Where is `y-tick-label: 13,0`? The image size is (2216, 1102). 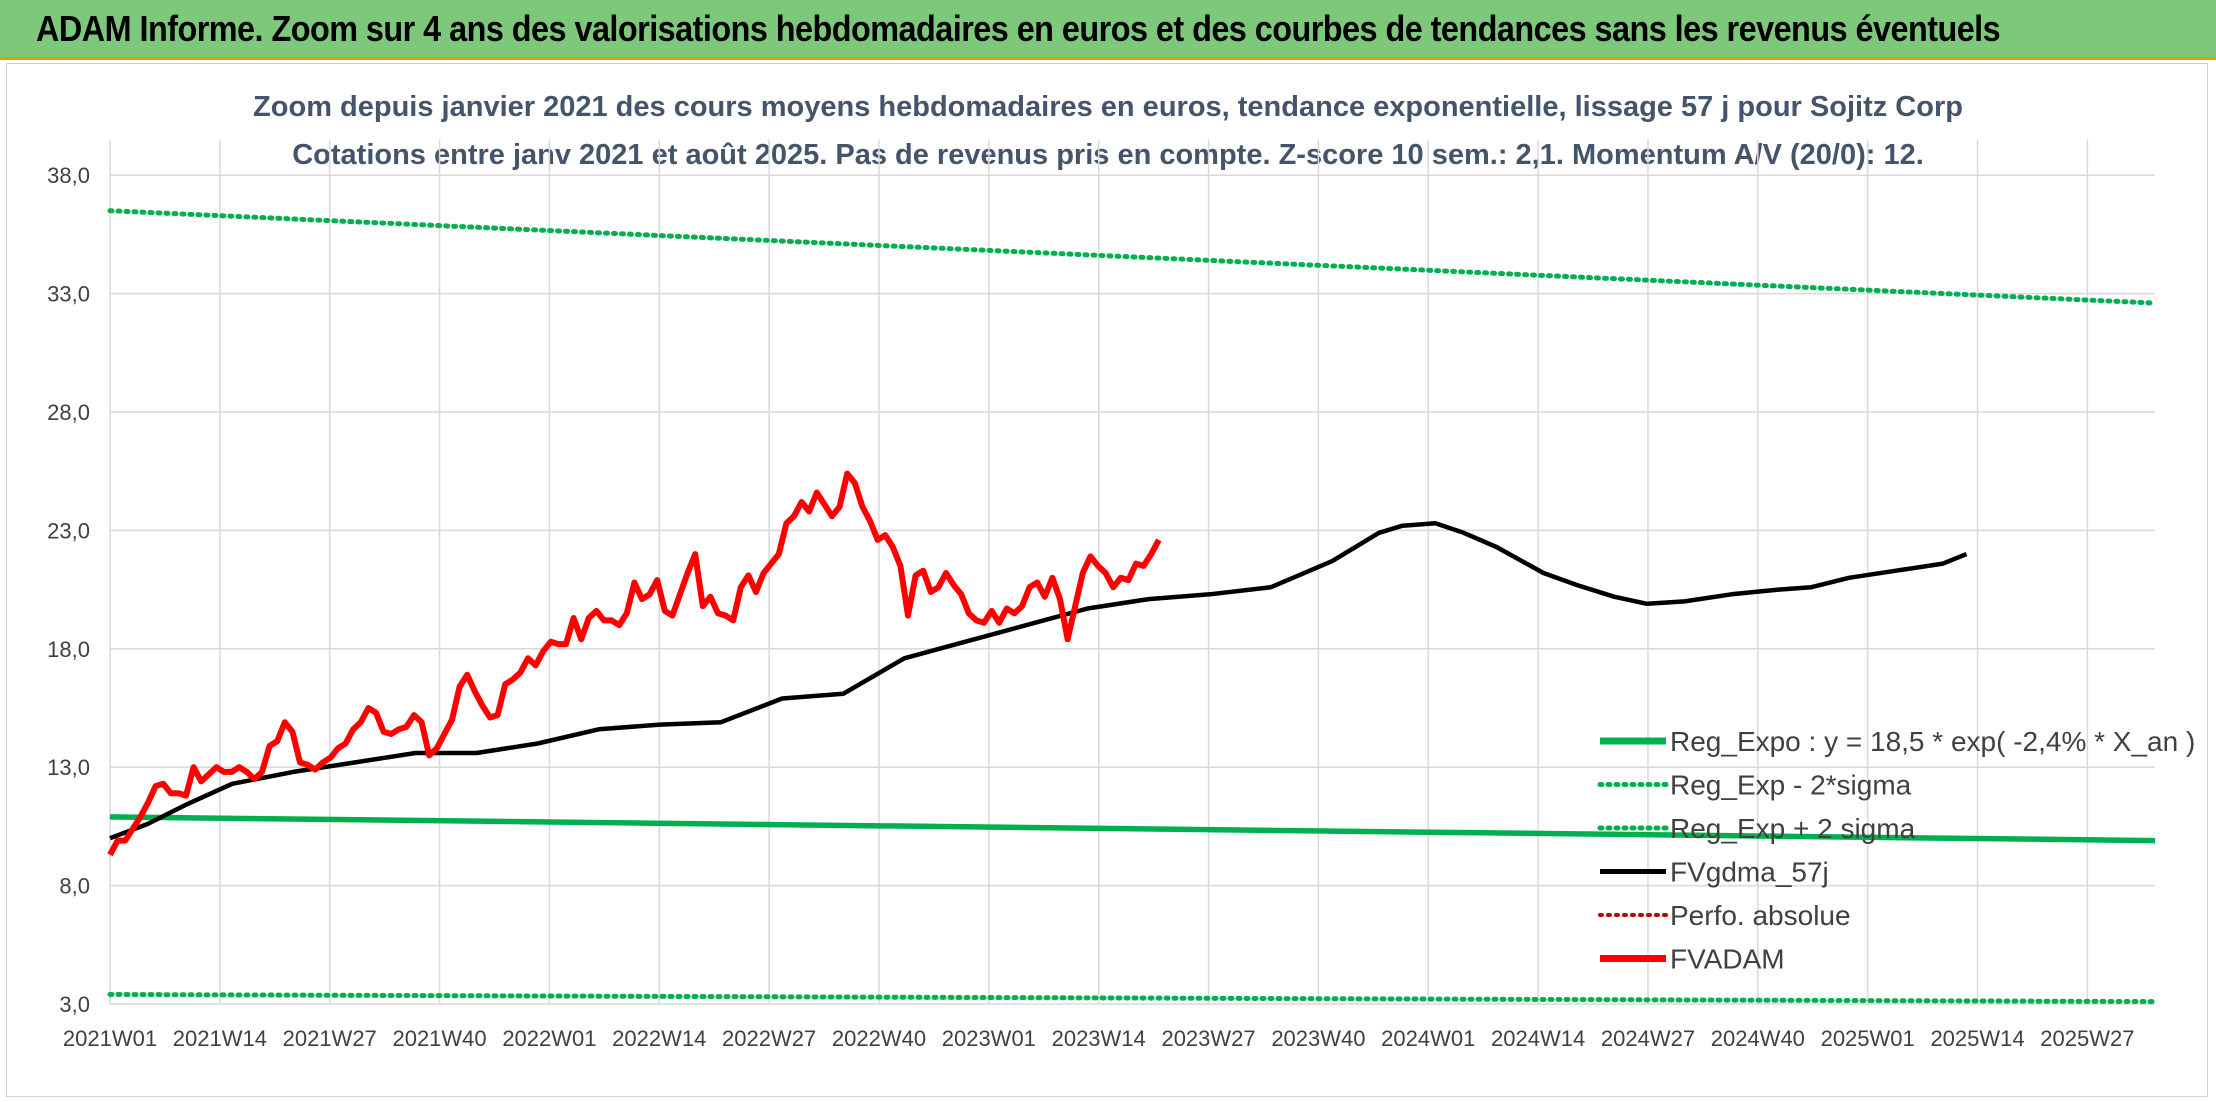 y-tick-label: 13,0 is located at coordinates (68, 767).